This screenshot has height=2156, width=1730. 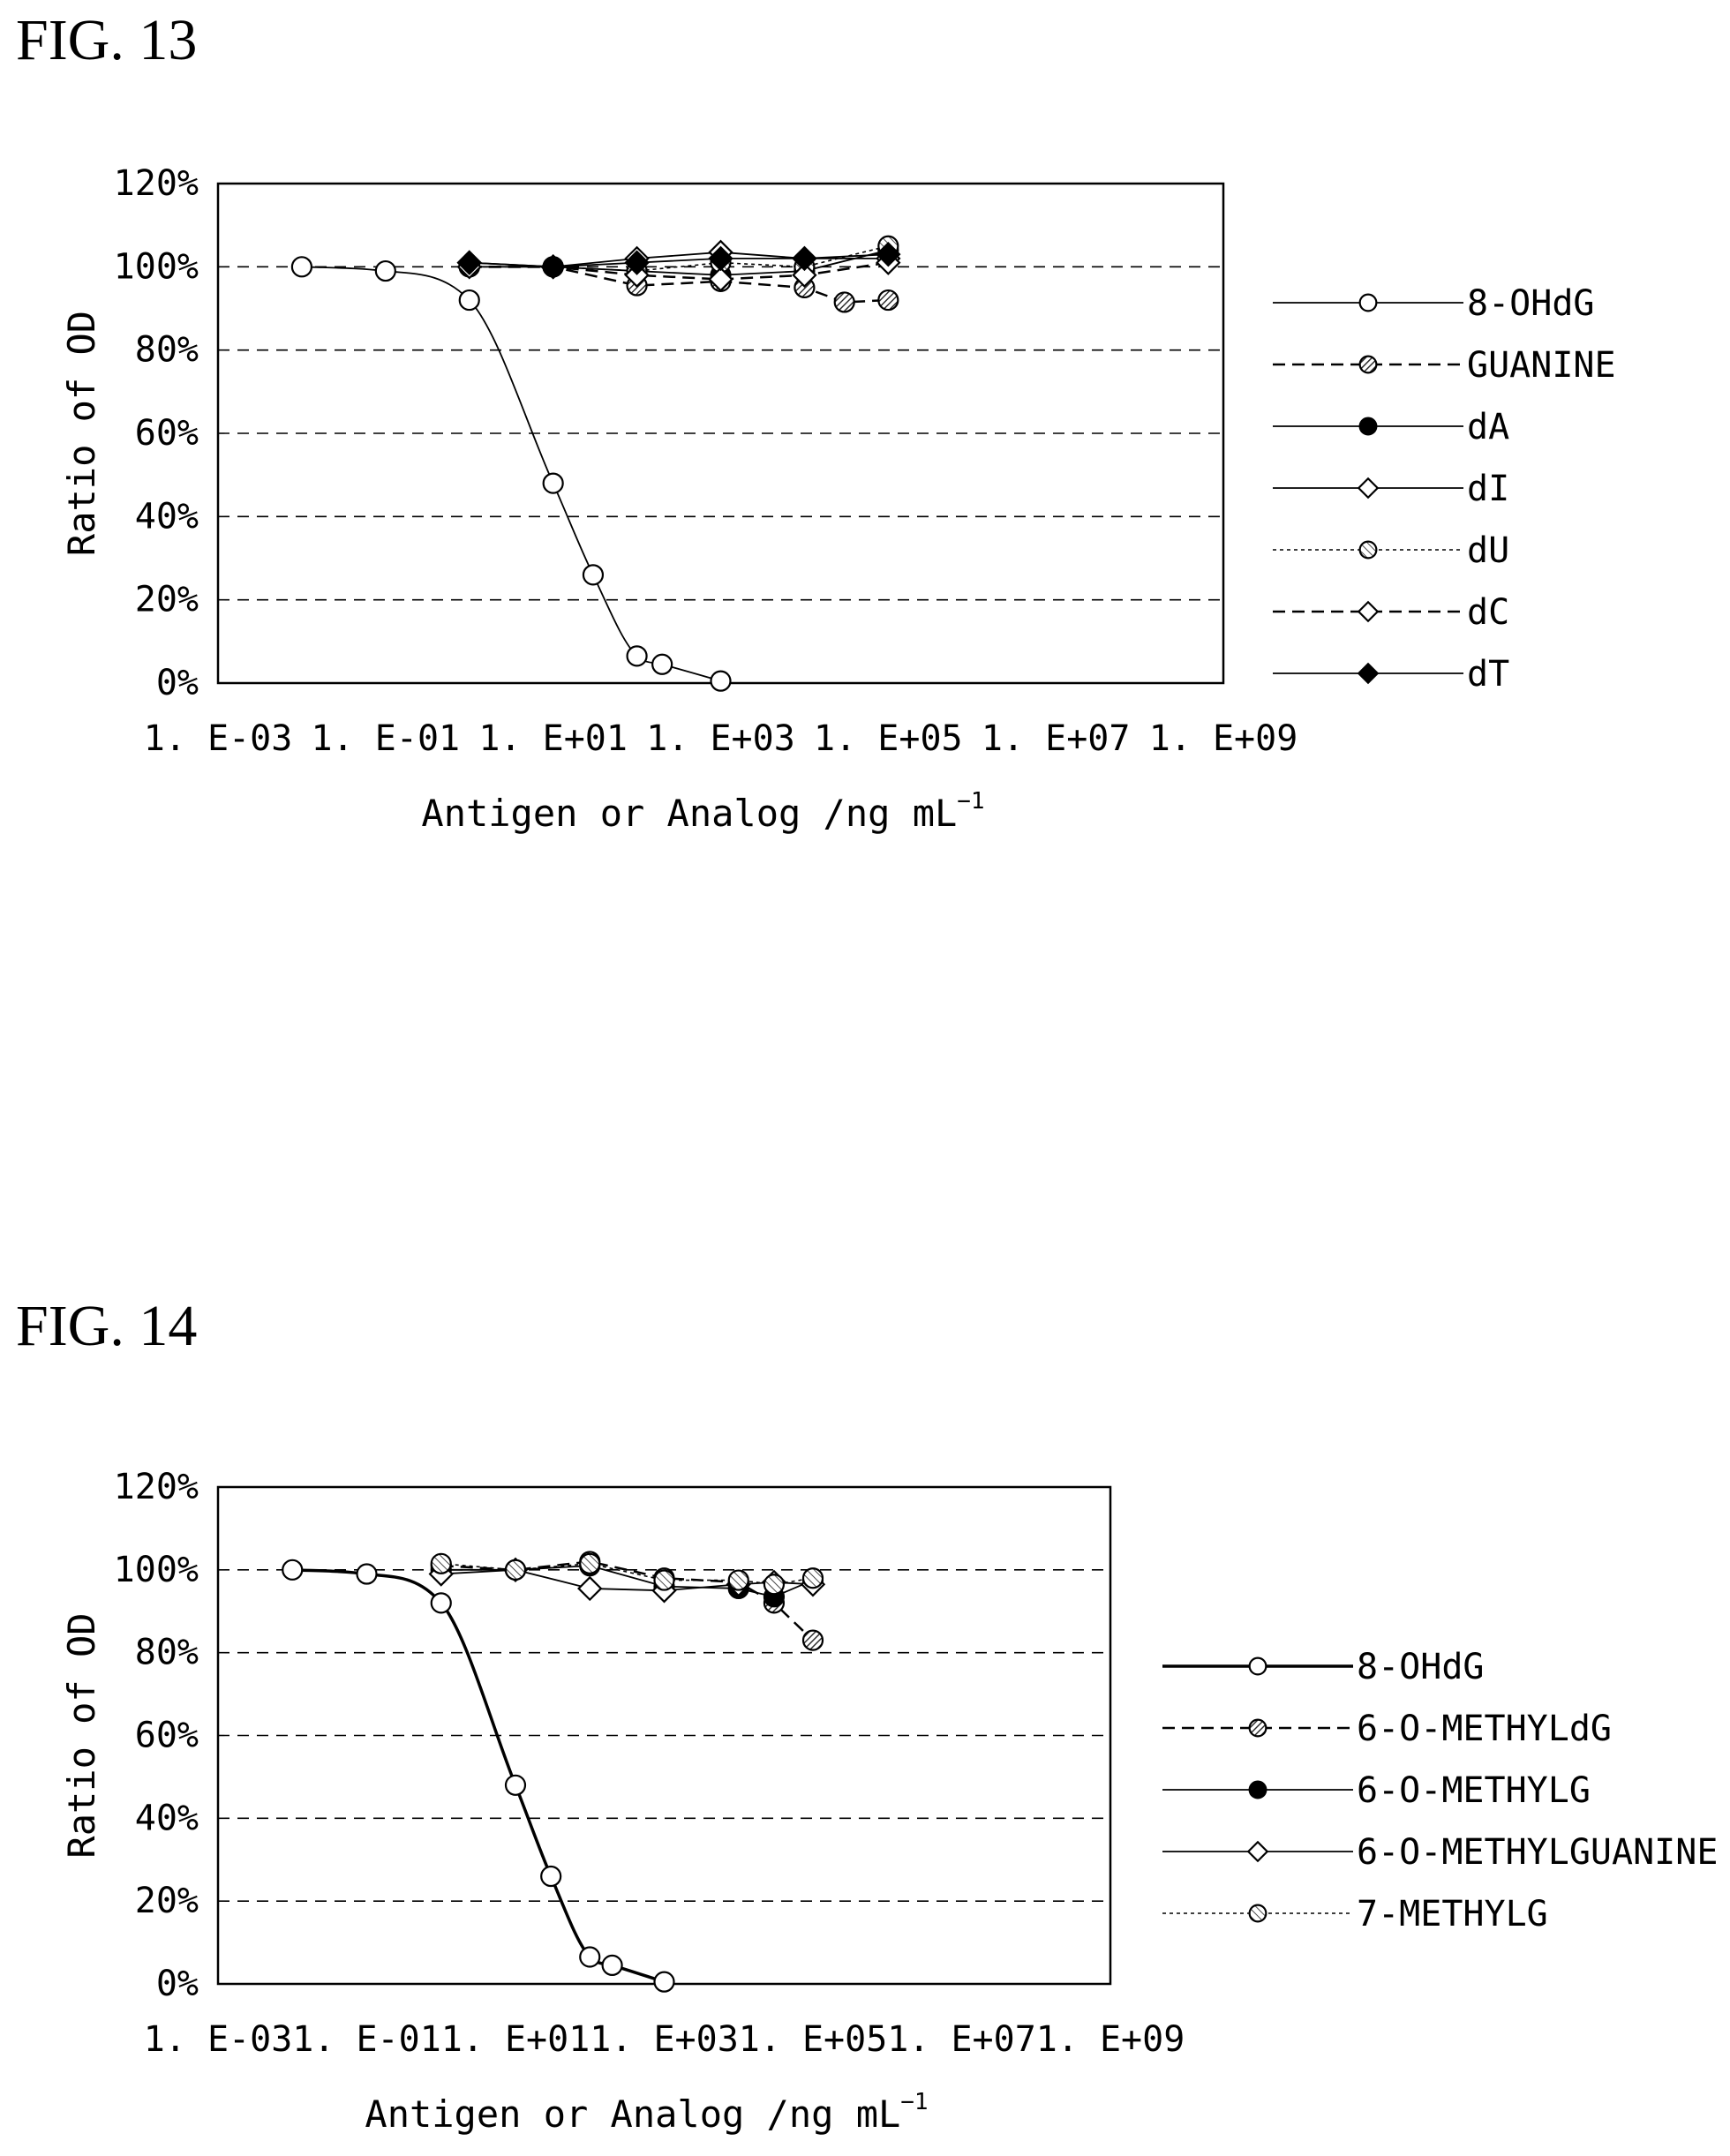 I want to click on fig13-x-tick-label: 1. E+01, so click(x=553, y=739).